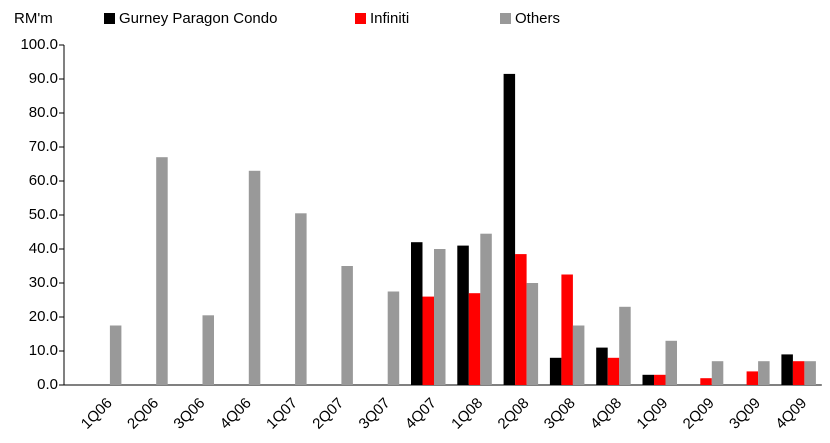 The width and height of the screenshot is (830, 443). I want to click on x-tick-label: 3Q07, so click(375, 414).